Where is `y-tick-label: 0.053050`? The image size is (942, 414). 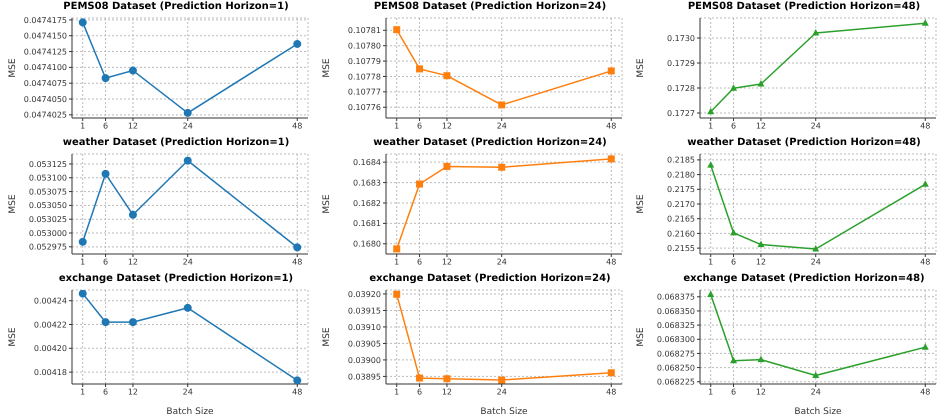
y-tick-label: 0.053050 is located at coordinates (47, 205).